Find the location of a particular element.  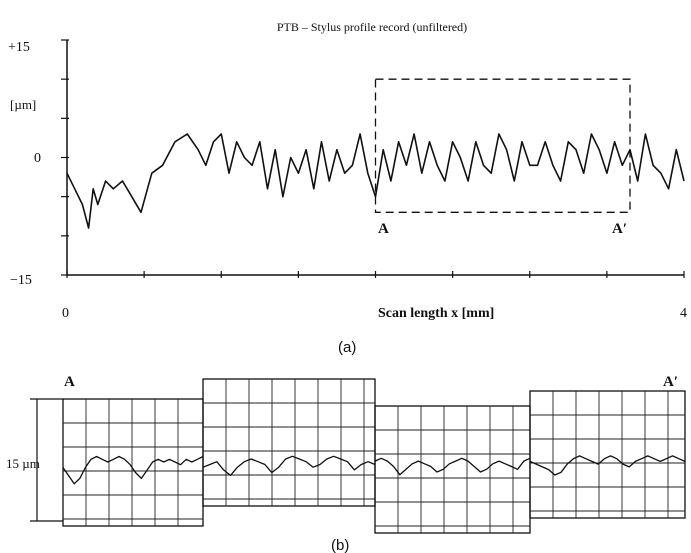

panel-a-label: (a) is located at coordinates (347, 347).